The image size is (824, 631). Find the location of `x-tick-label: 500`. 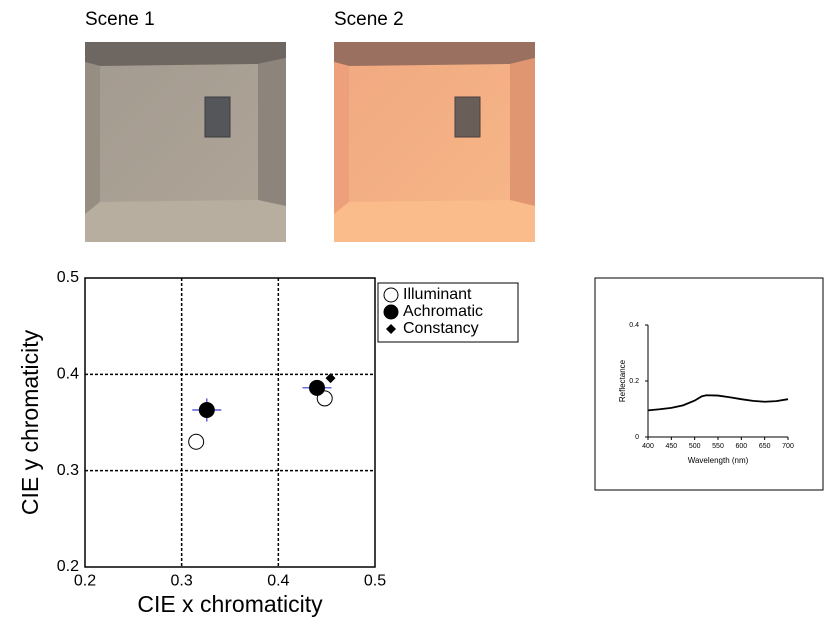

x-tick-label: 500 is located at coordinates (695, 446).